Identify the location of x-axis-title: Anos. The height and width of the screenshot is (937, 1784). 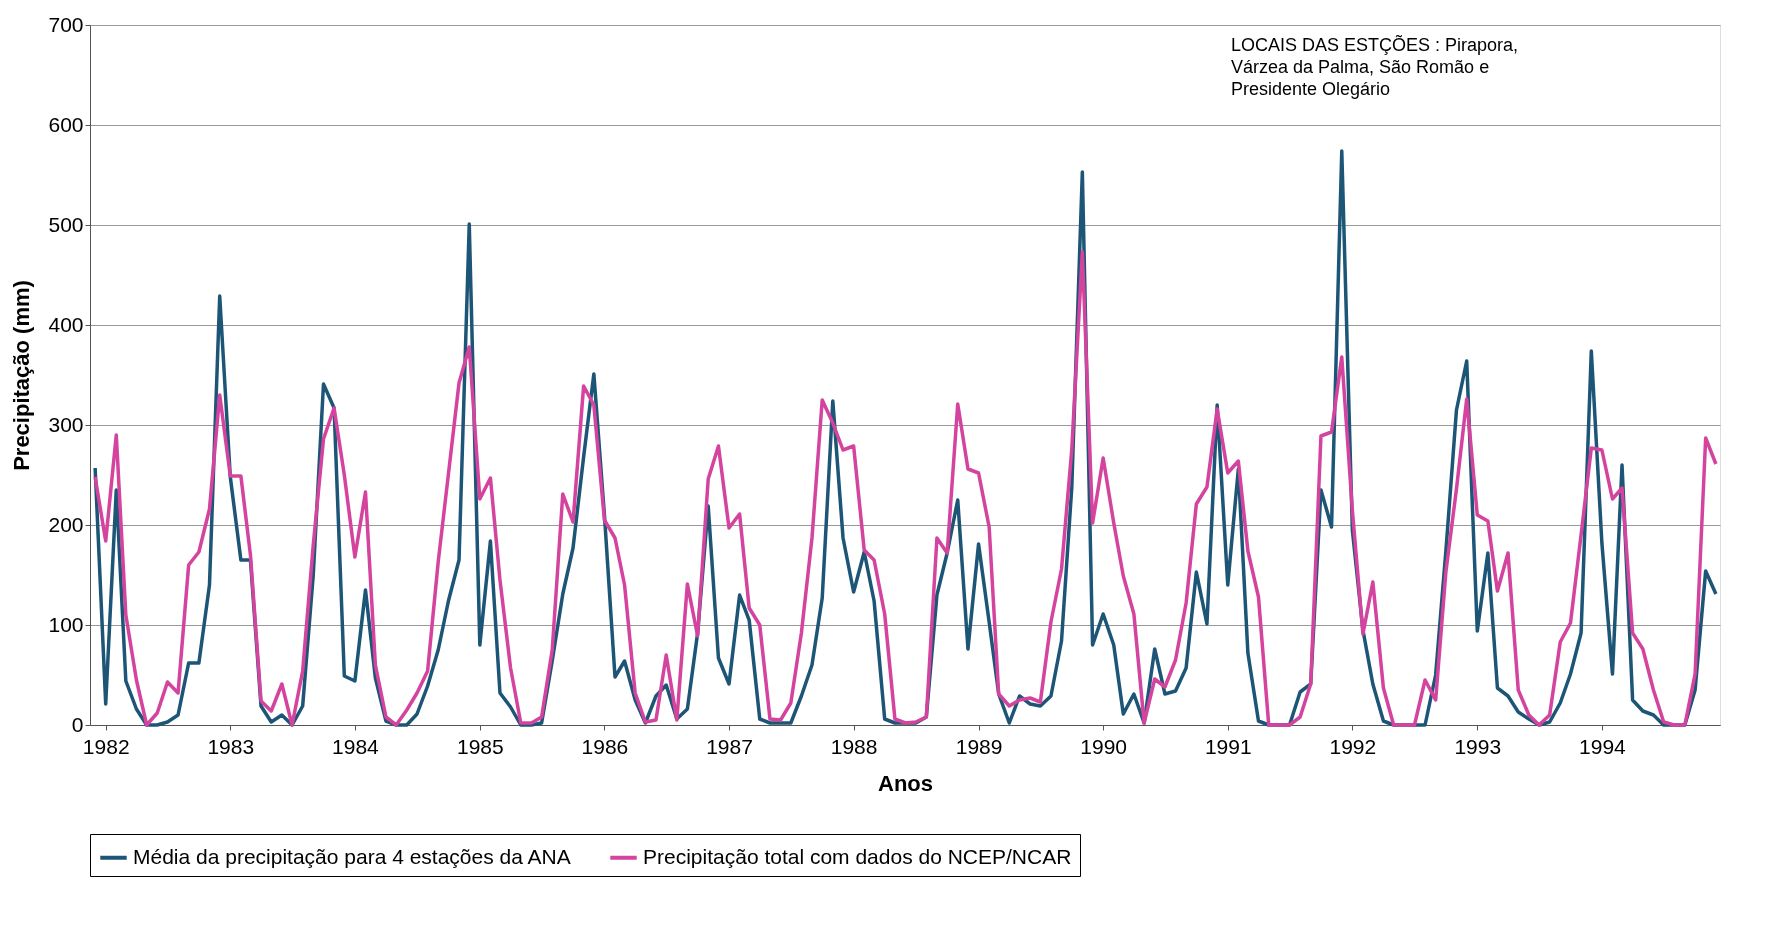
(905, 783).